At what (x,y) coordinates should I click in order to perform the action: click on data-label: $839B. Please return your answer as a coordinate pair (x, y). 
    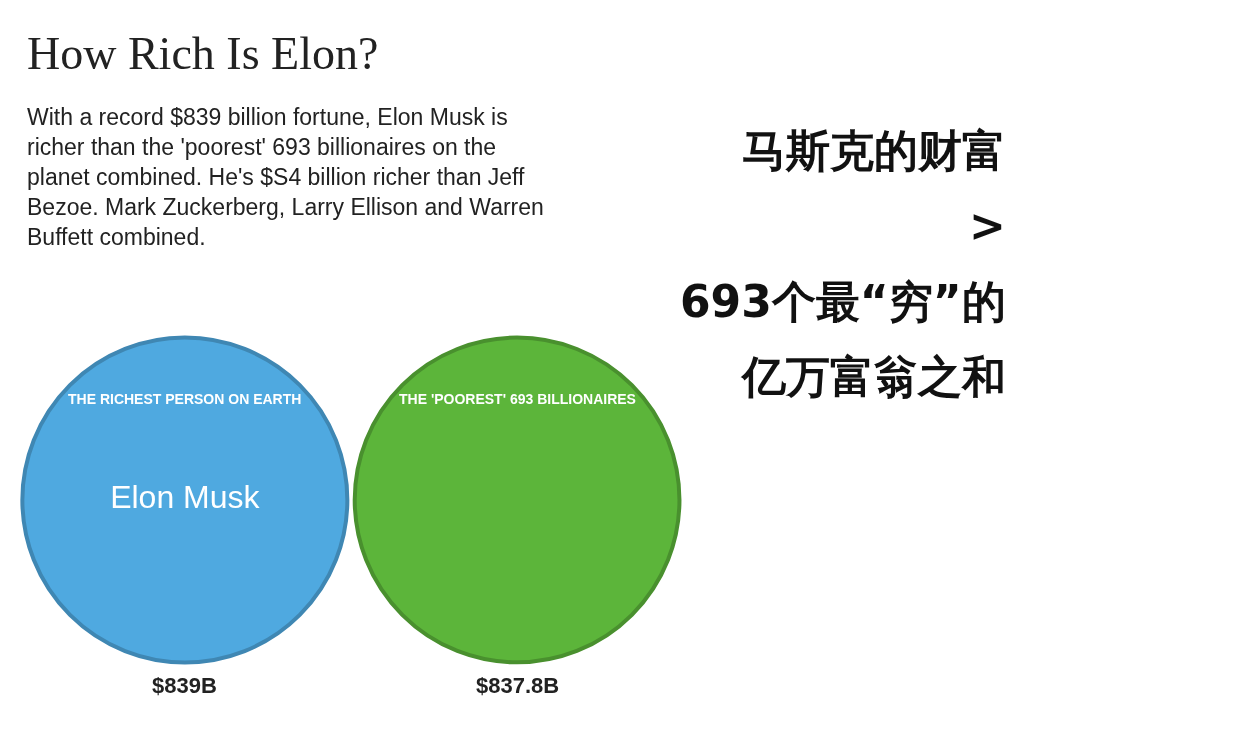
    Looking at the image, I should click on (184, 685).